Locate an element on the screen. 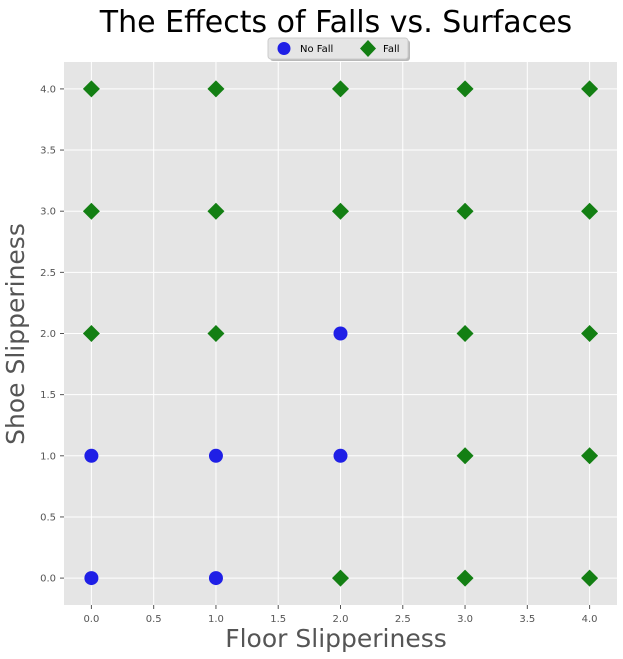 This screenshot has width=623, height=659. y-tick-label: 0.5 is located at coordinates (48, 517).